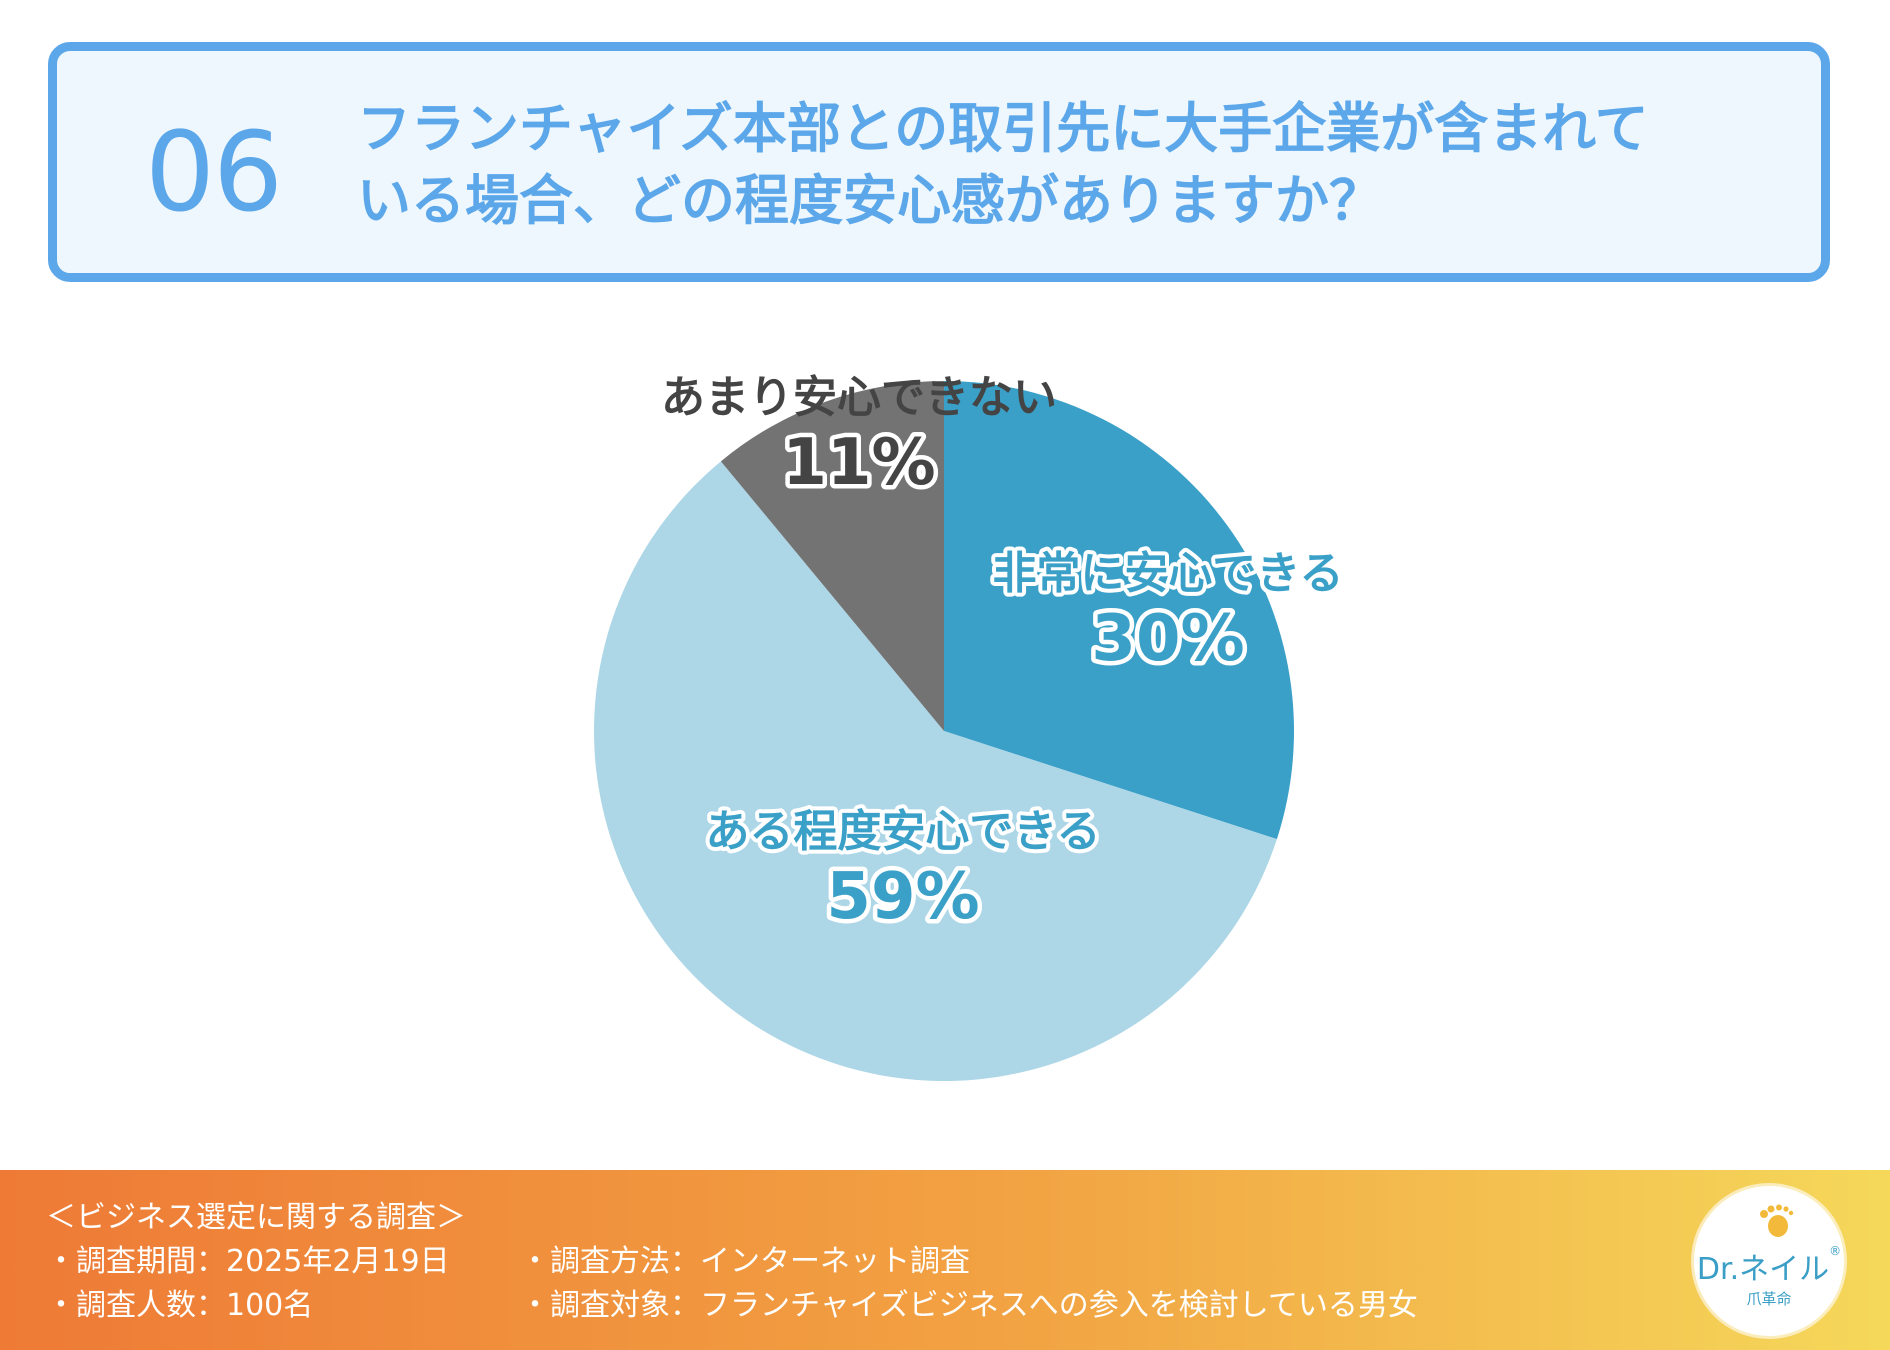 The image size is (1890, 1350). What do you see at coordinates (902, 831) in the screenshot?
I see `slice-category-label: ある程度安心できる` at bounding box center [902, 831].